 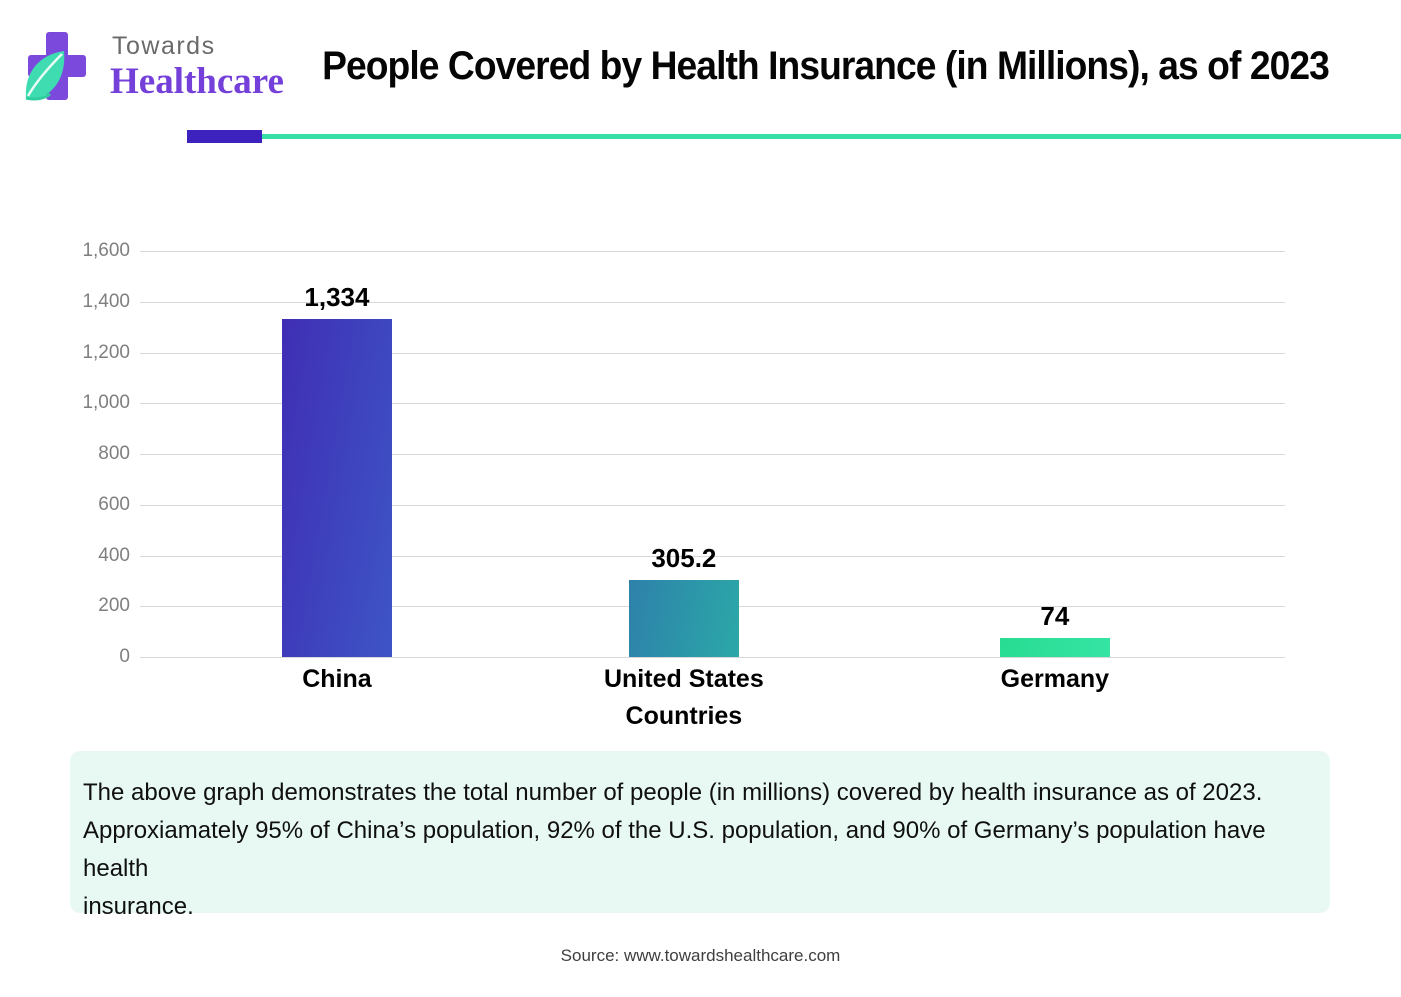 I want to click on x-axis-title-row: Countries, so click(x=712, y=719).